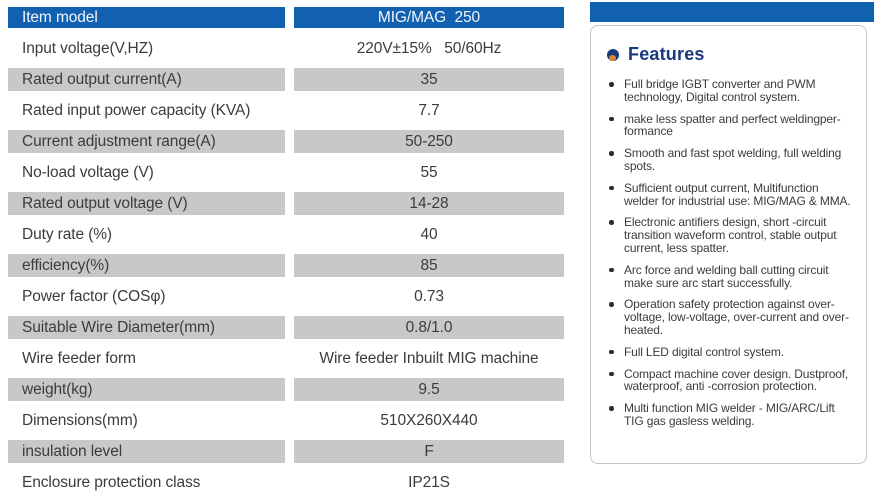 Image resolution: width=874 pixels, height=495 pixels. Describe the element at coordinates (429, 265) in the screenshot. I see `row-value: 85` at that location.